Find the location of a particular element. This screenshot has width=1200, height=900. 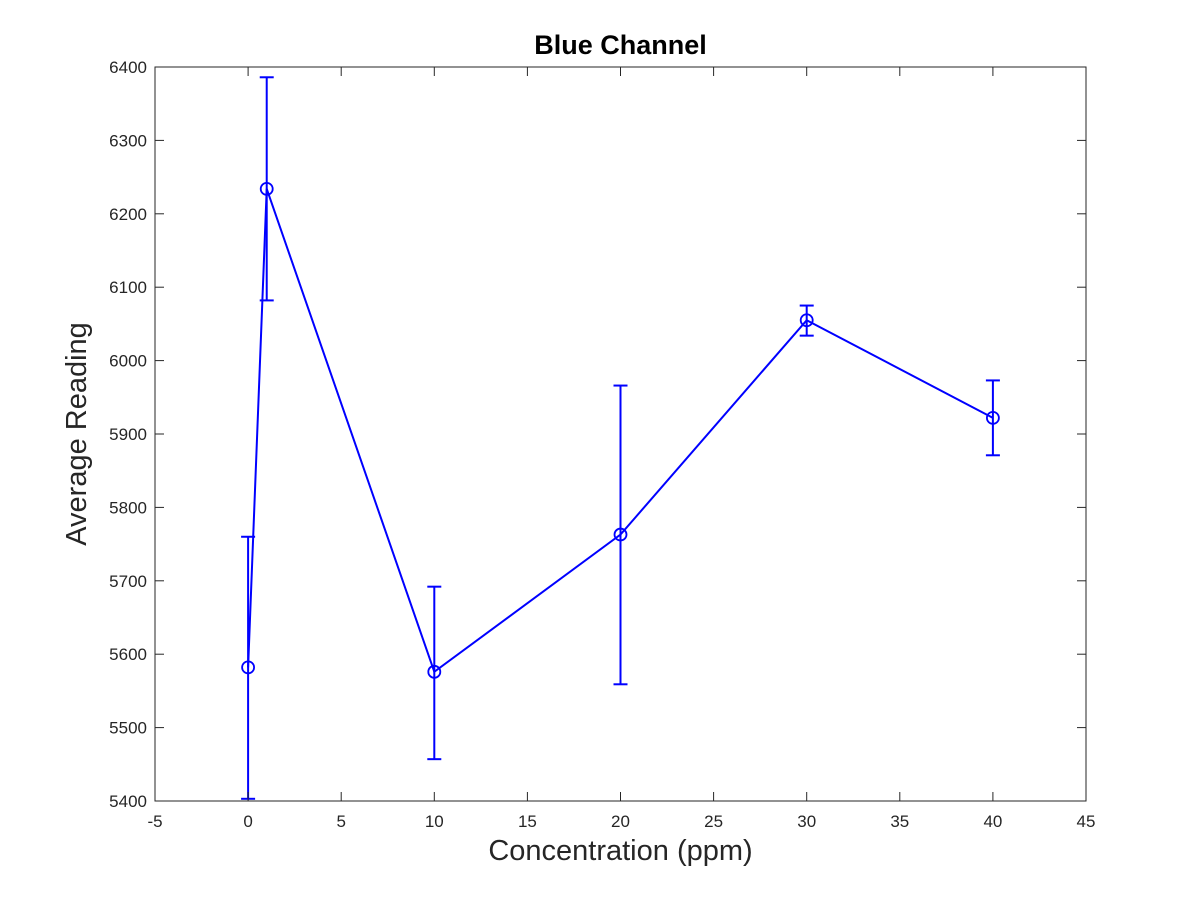

x-axis-label: Concentration (ppm) is located at coordinates (620, 851).